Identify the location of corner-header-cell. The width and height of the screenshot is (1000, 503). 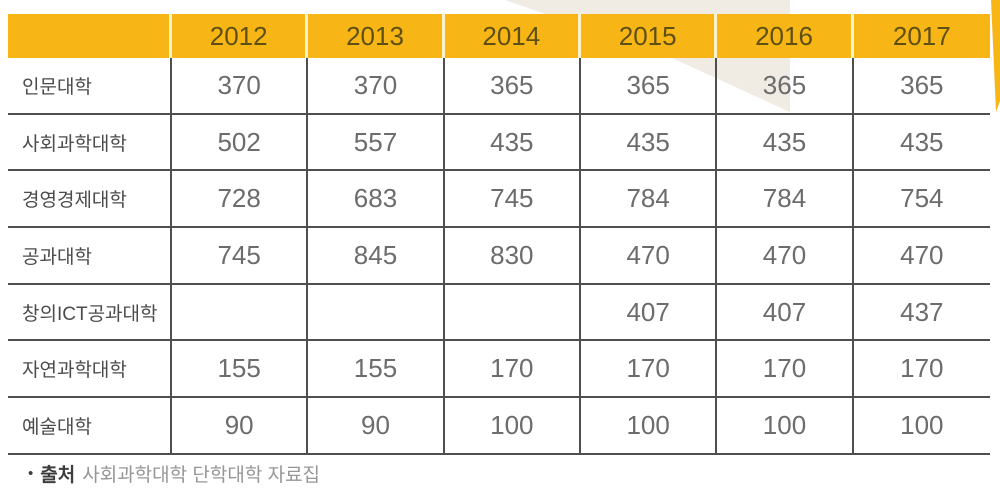
(90, 36).